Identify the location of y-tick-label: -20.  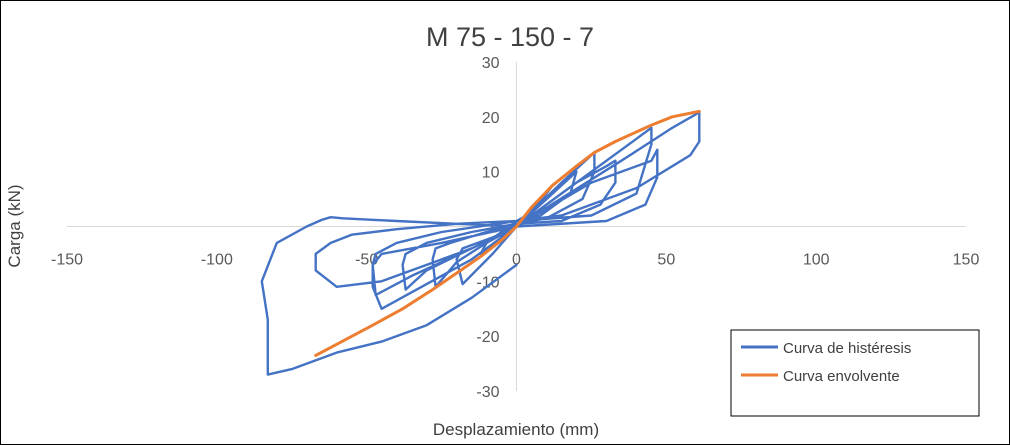
(487, 337).